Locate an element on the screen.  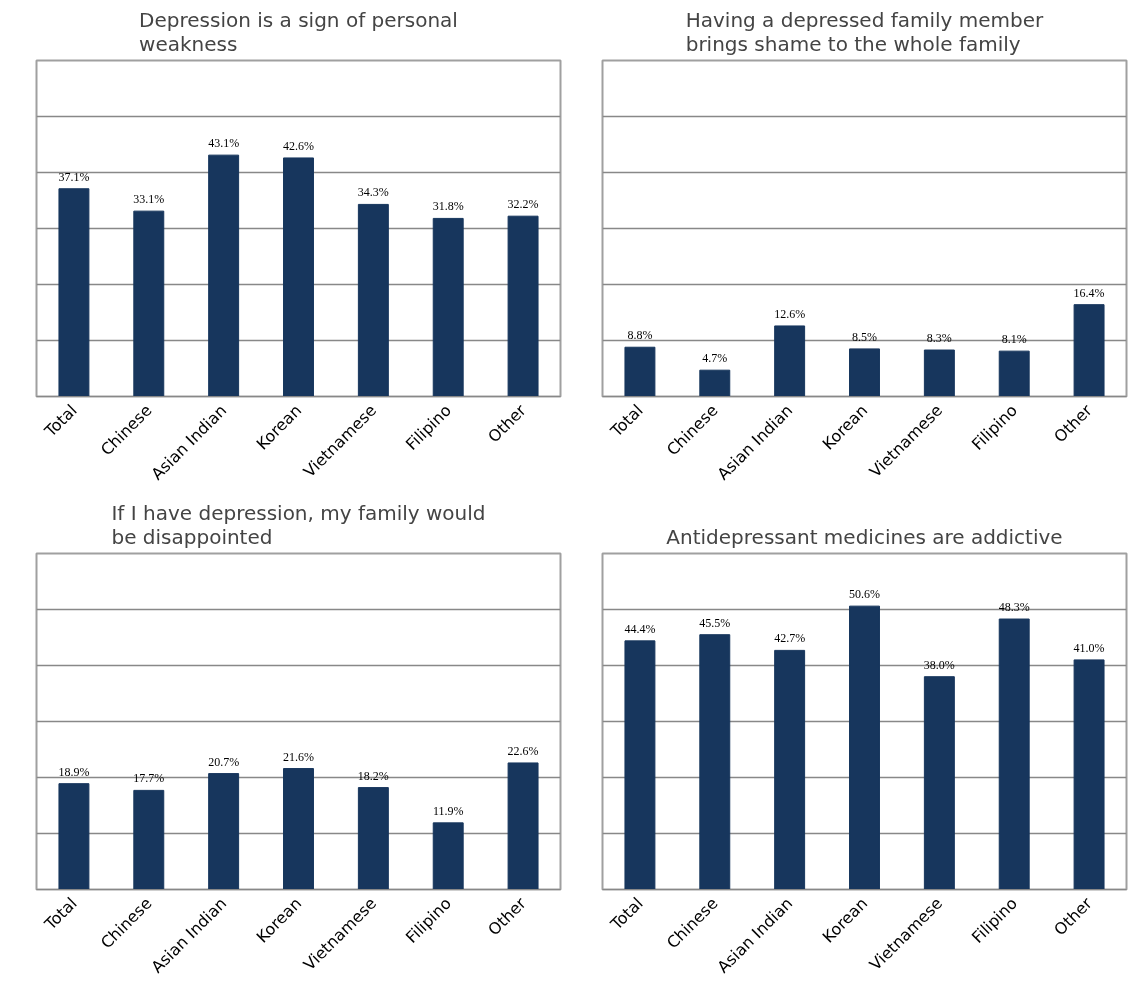
data-label: 50.6% is located at coordinates (864, 594).